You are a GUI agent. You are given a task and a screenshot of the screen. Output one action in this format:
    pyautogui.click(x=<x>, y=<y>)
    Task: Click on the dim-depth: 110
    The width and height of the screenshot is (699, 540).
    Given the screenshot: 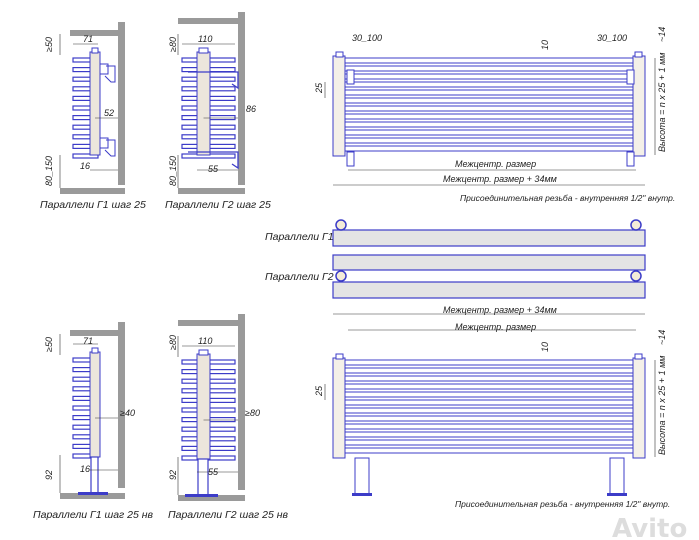 What is the action you would take?
    pyautogui.click(x=205, y=39)
    